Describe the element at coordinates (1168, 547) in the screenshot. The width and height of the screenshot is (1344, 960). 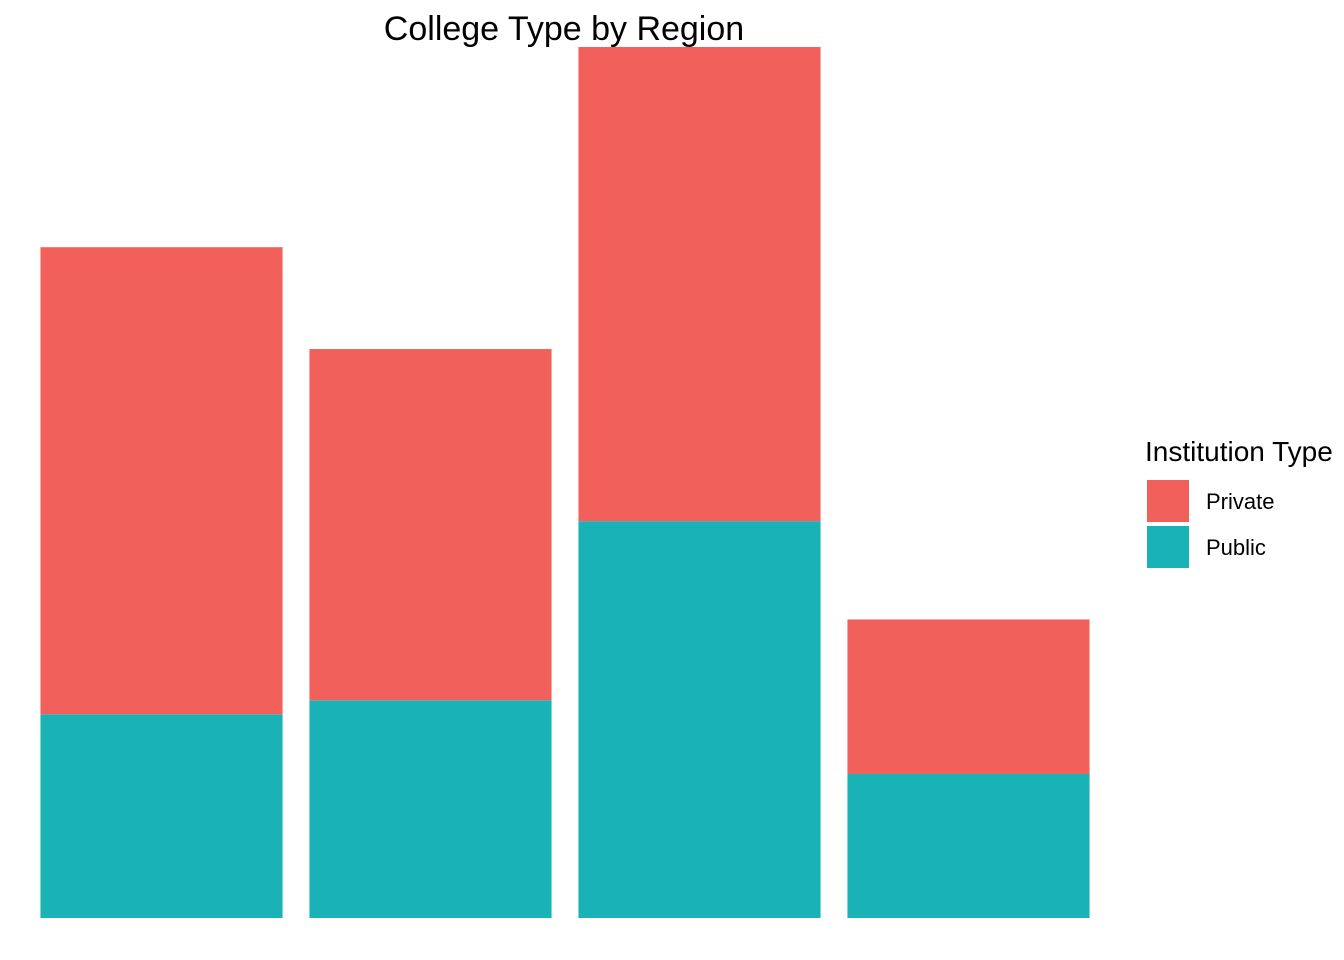
I see `legend-key-public` at that location.